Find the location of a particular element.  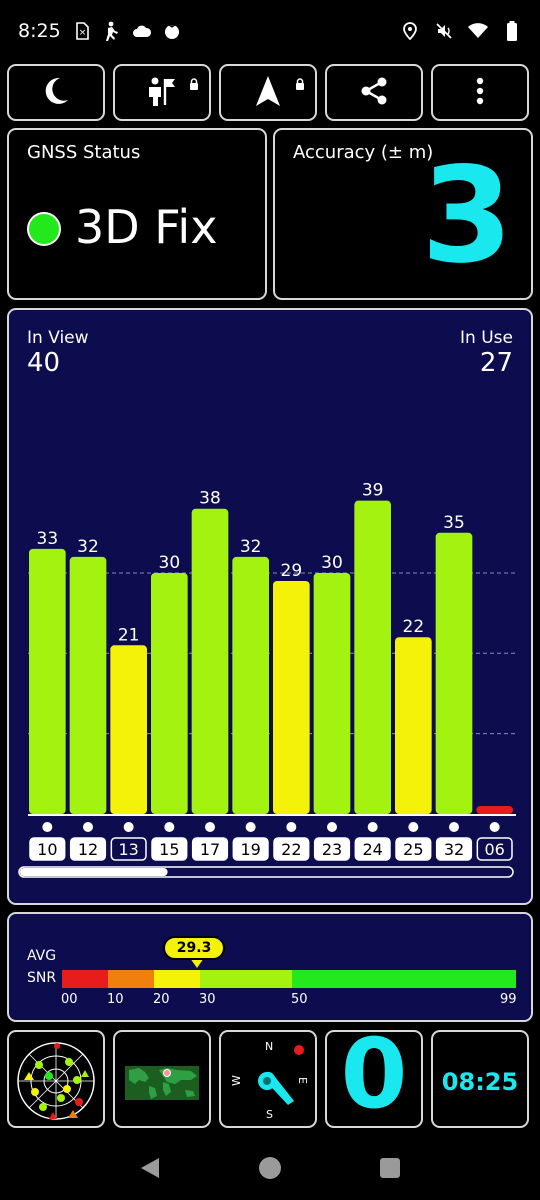

more-vertical-icon is located at coordinates (480, 93).